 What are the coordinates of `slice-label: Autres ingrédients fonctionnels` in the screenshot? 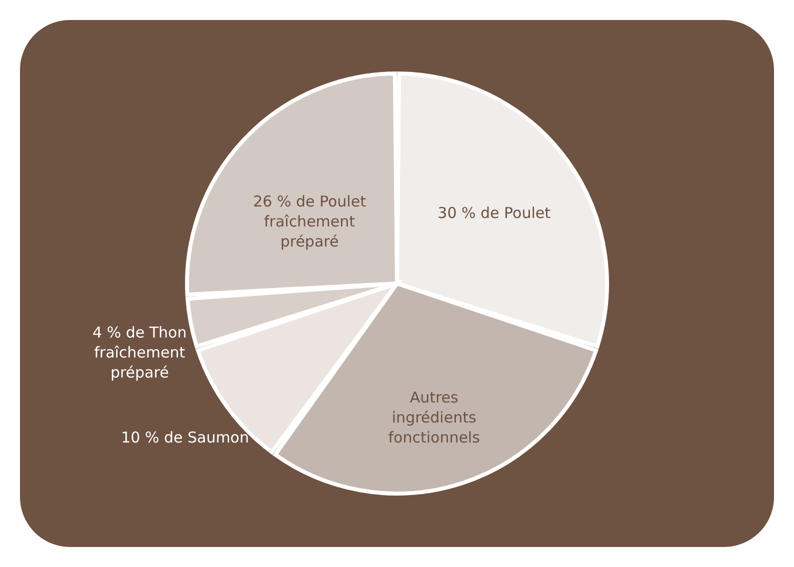 It's located at (434, 417).